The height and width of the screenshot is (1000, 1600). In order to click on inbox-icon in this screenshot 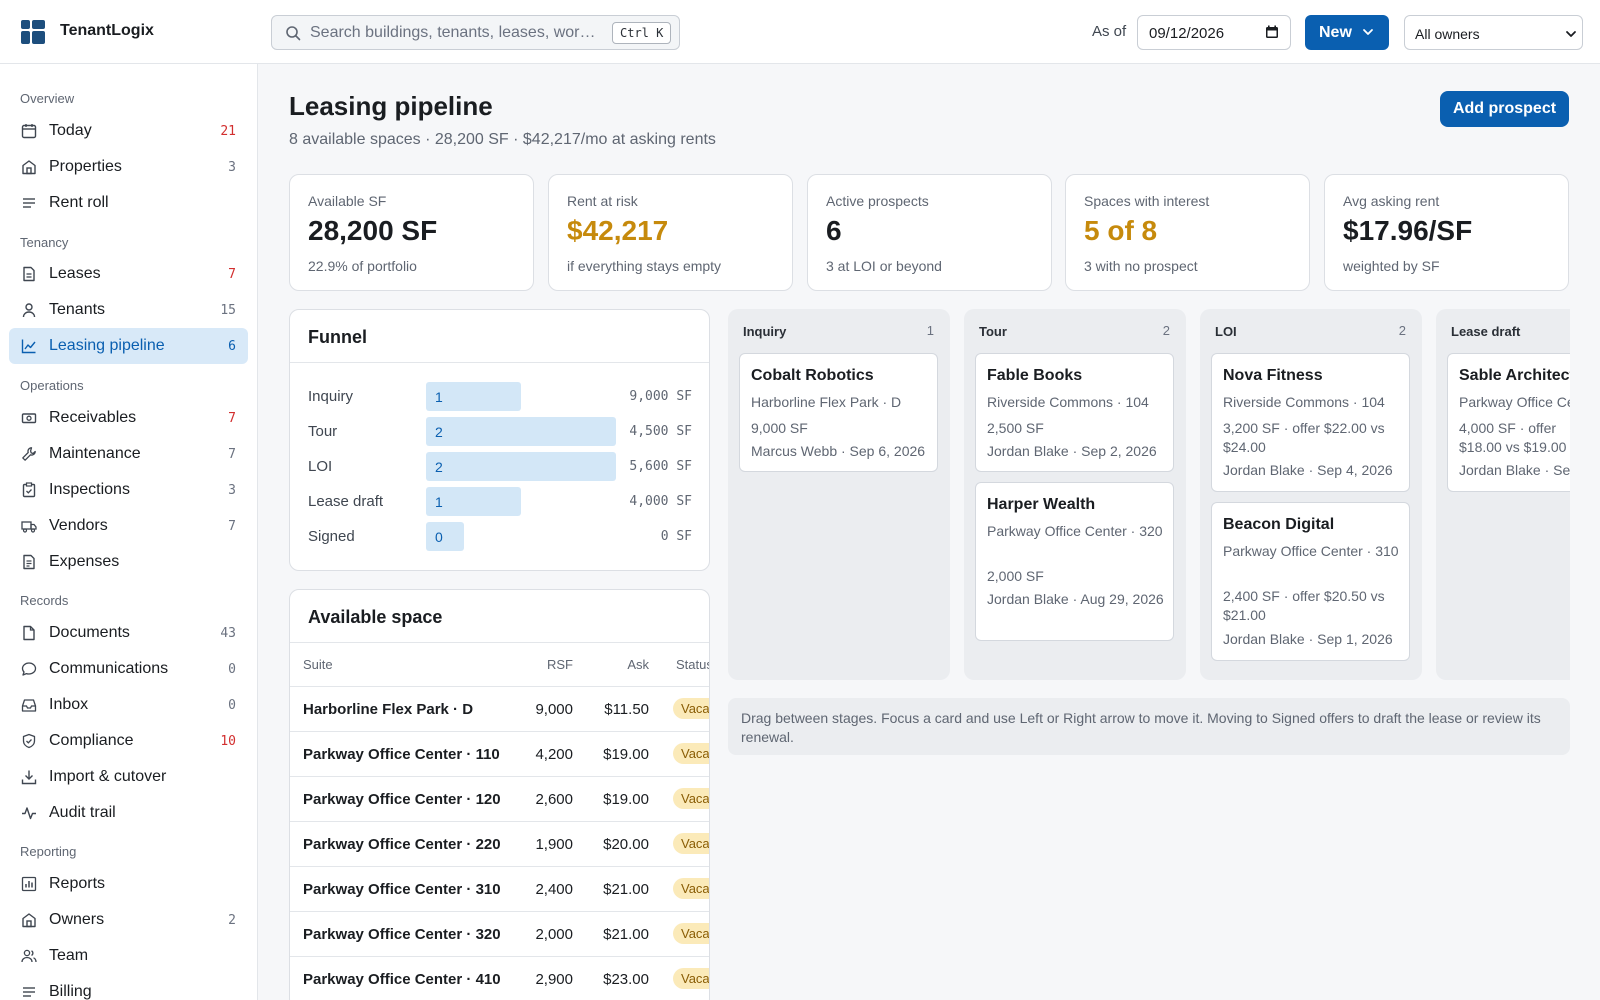, I will do `click(29, 705)`.